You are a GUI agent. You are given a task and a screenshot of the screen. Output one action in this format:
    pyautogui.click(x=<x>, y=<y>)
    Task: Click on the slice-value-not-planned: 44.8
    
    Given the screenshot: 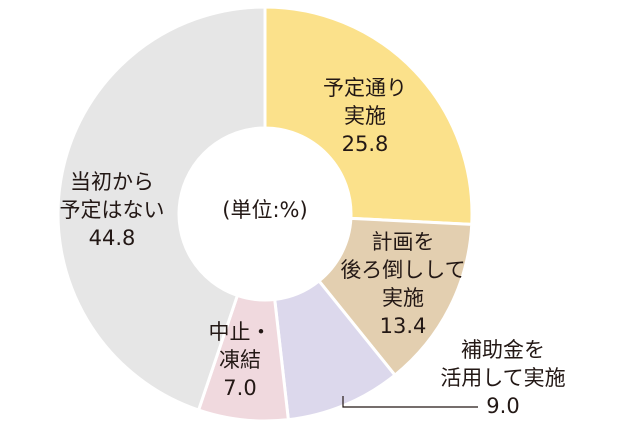 What is the action you would take?
    pyautogui.click(x=112, y=238)
    